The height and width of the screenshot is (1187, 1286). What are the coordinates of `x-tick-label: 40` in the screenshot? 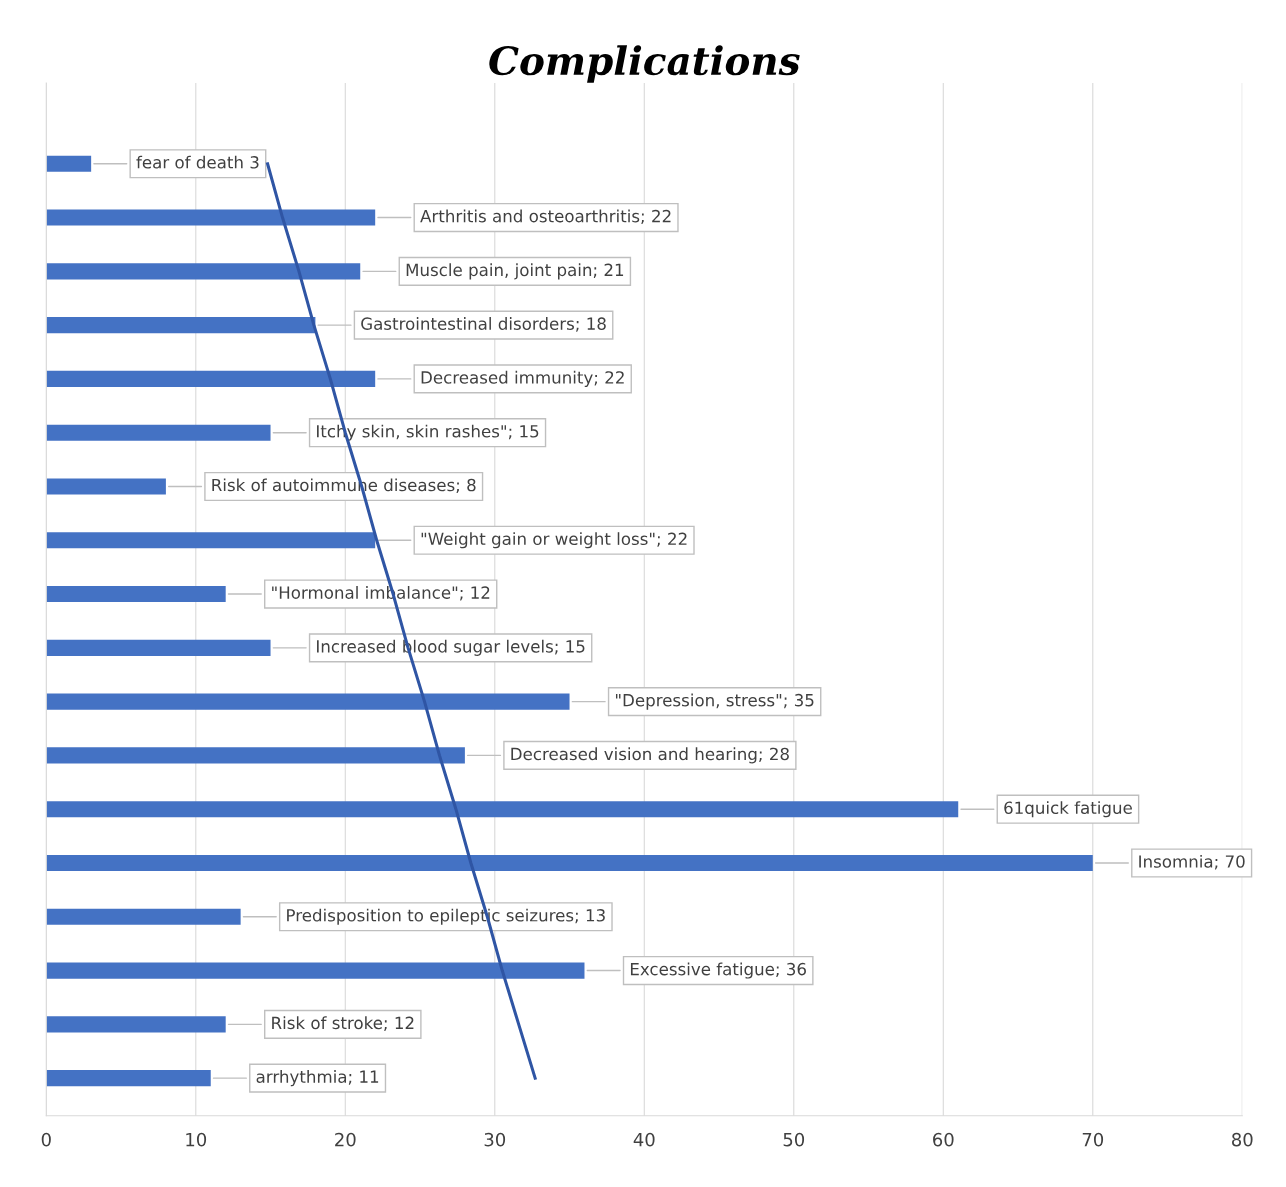 It's located at (644, 1139).